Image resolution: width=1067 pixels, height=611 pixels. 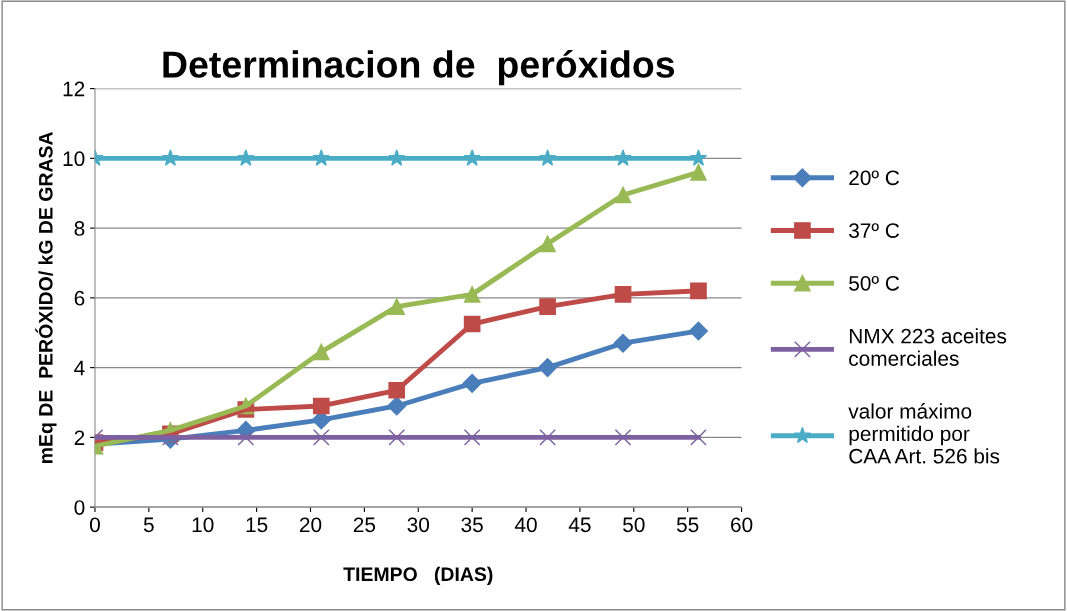 What do you see at coordinates (687, 525) in the screenshot?
I see `x-tick-label: 55` at bounding box center [687, 525].